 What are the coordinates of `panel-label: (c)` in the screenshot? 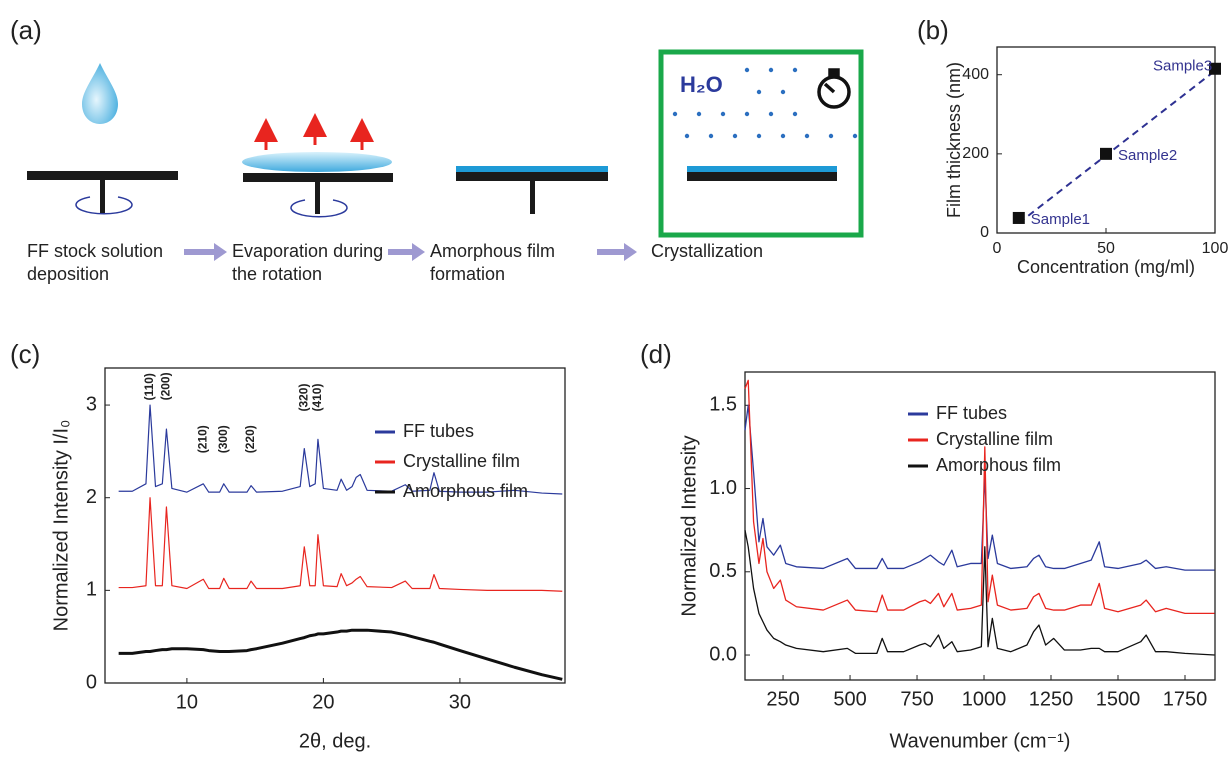 It's located at (25, 354).